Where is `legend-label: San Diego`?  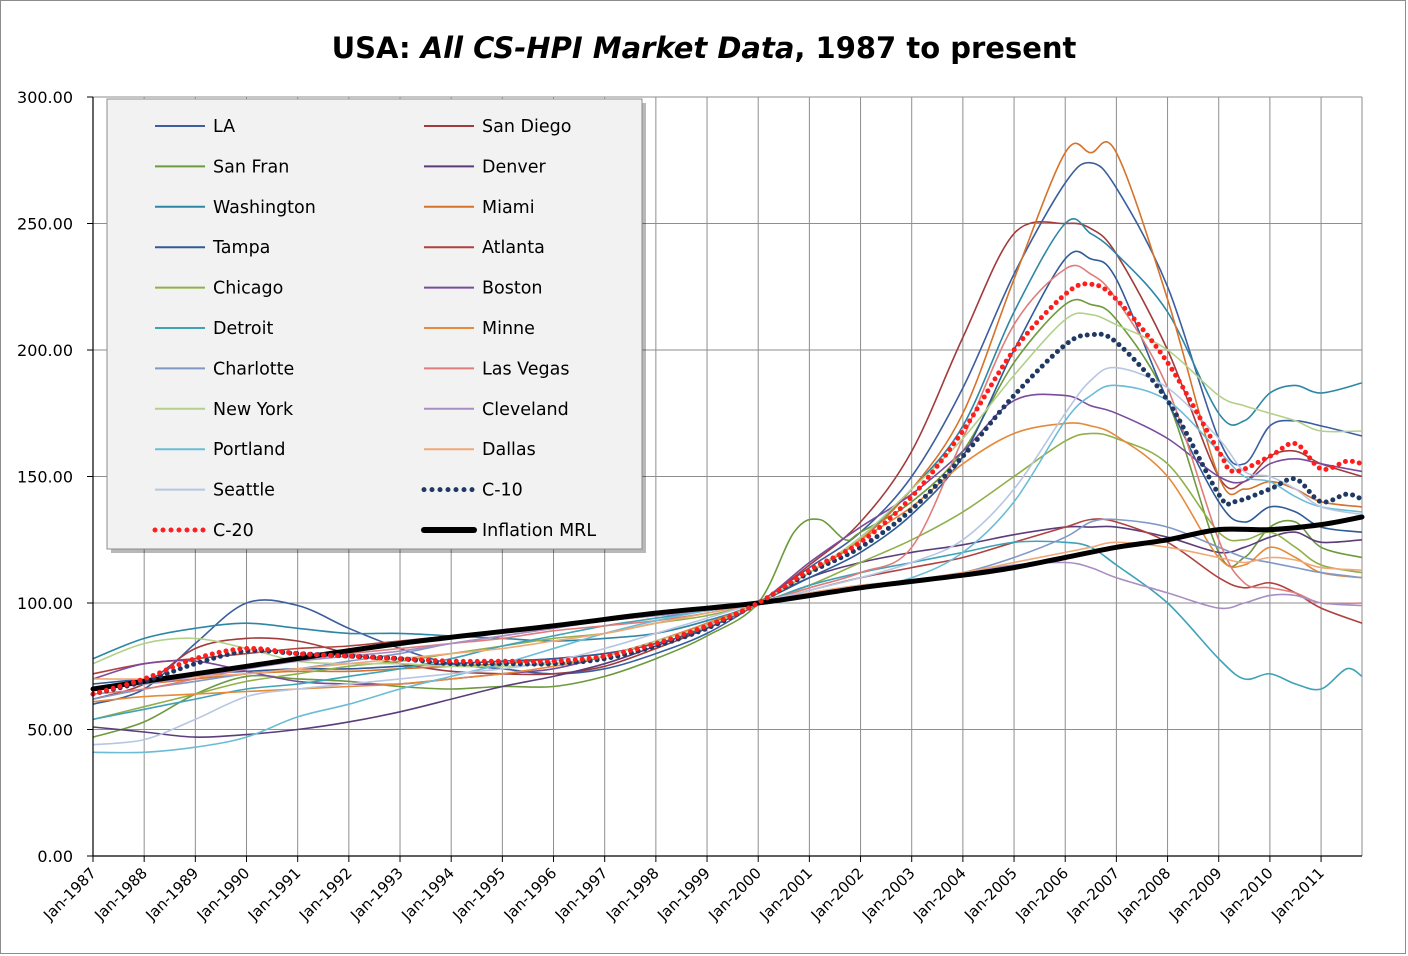
legend-label: San Diego is located at coordinates (526, 127).